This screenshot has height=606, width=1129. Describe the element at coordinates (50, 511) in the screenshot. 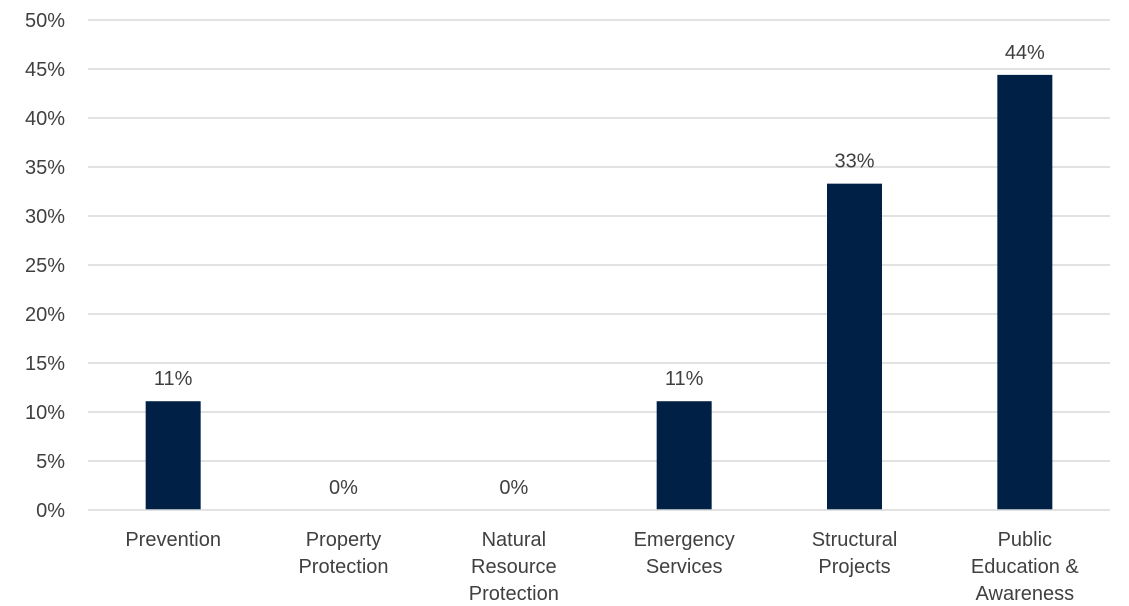

I see `y-tick-label: 0%` at that location.